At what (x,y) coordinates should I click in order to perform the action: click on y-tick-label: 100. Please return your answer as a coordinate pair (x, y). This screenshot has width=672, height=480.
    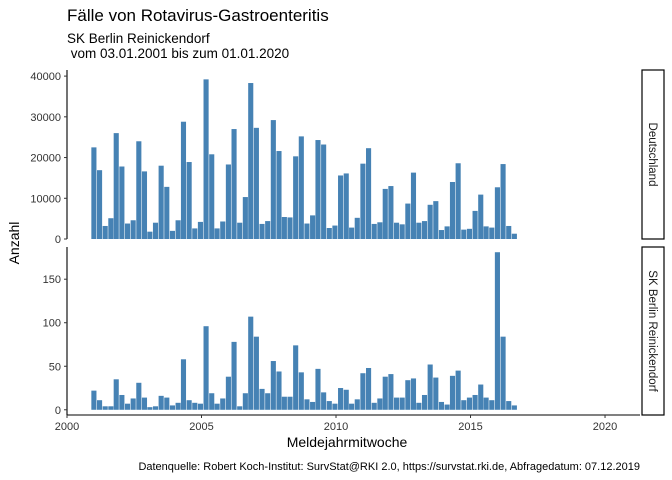
    Looking at the image, I should click on (52, 324).